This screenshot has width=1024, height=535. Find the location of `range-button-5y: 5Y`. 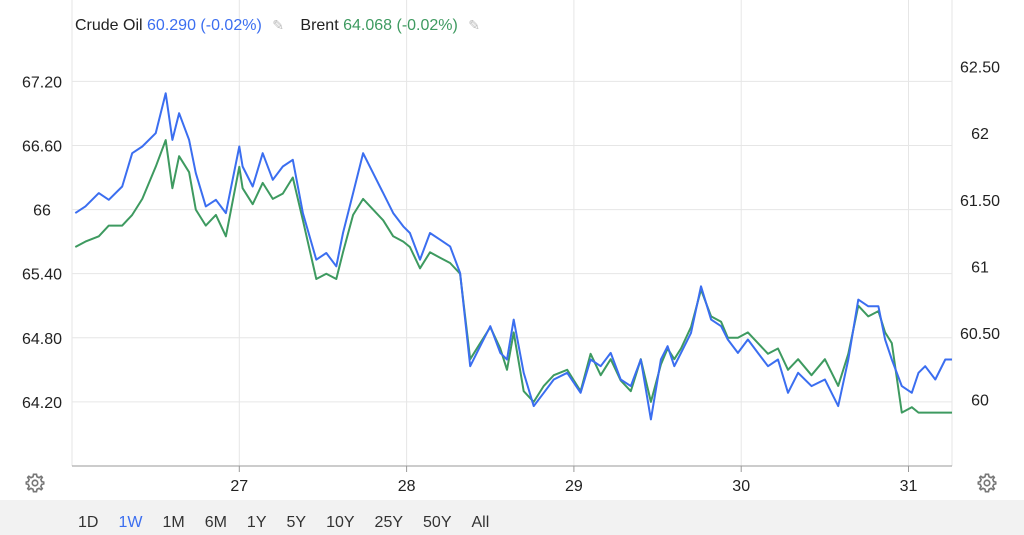

range-button-5y: 5Y is located at coordinates (296, 522).